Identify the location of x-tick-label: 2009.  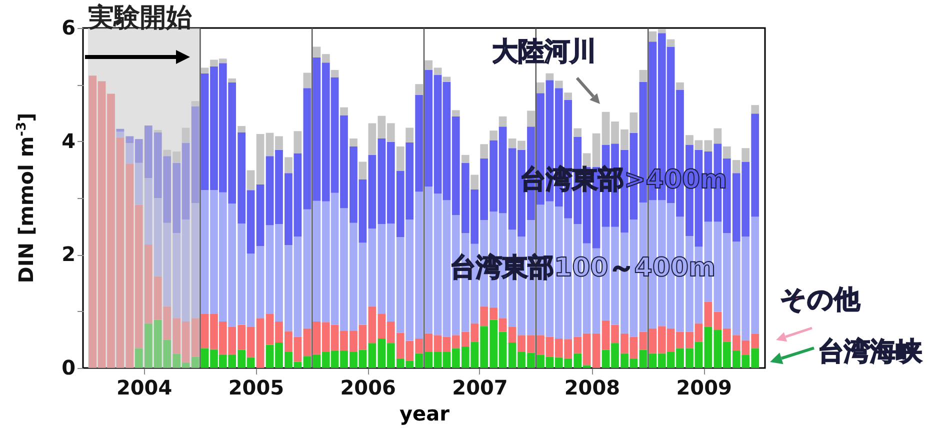
(704, 388).